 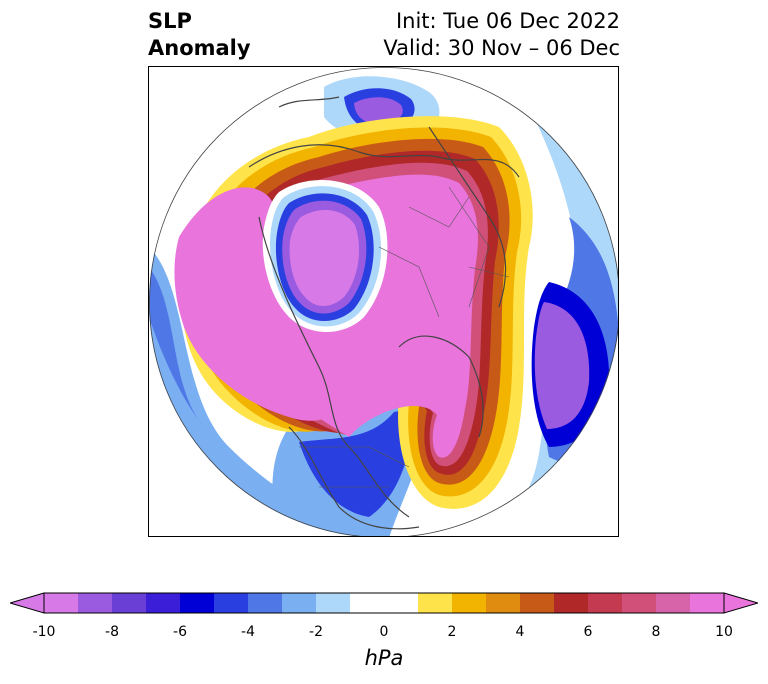 I want to click on neg-anomaly-hudson-core, so click(x=324, y=258).